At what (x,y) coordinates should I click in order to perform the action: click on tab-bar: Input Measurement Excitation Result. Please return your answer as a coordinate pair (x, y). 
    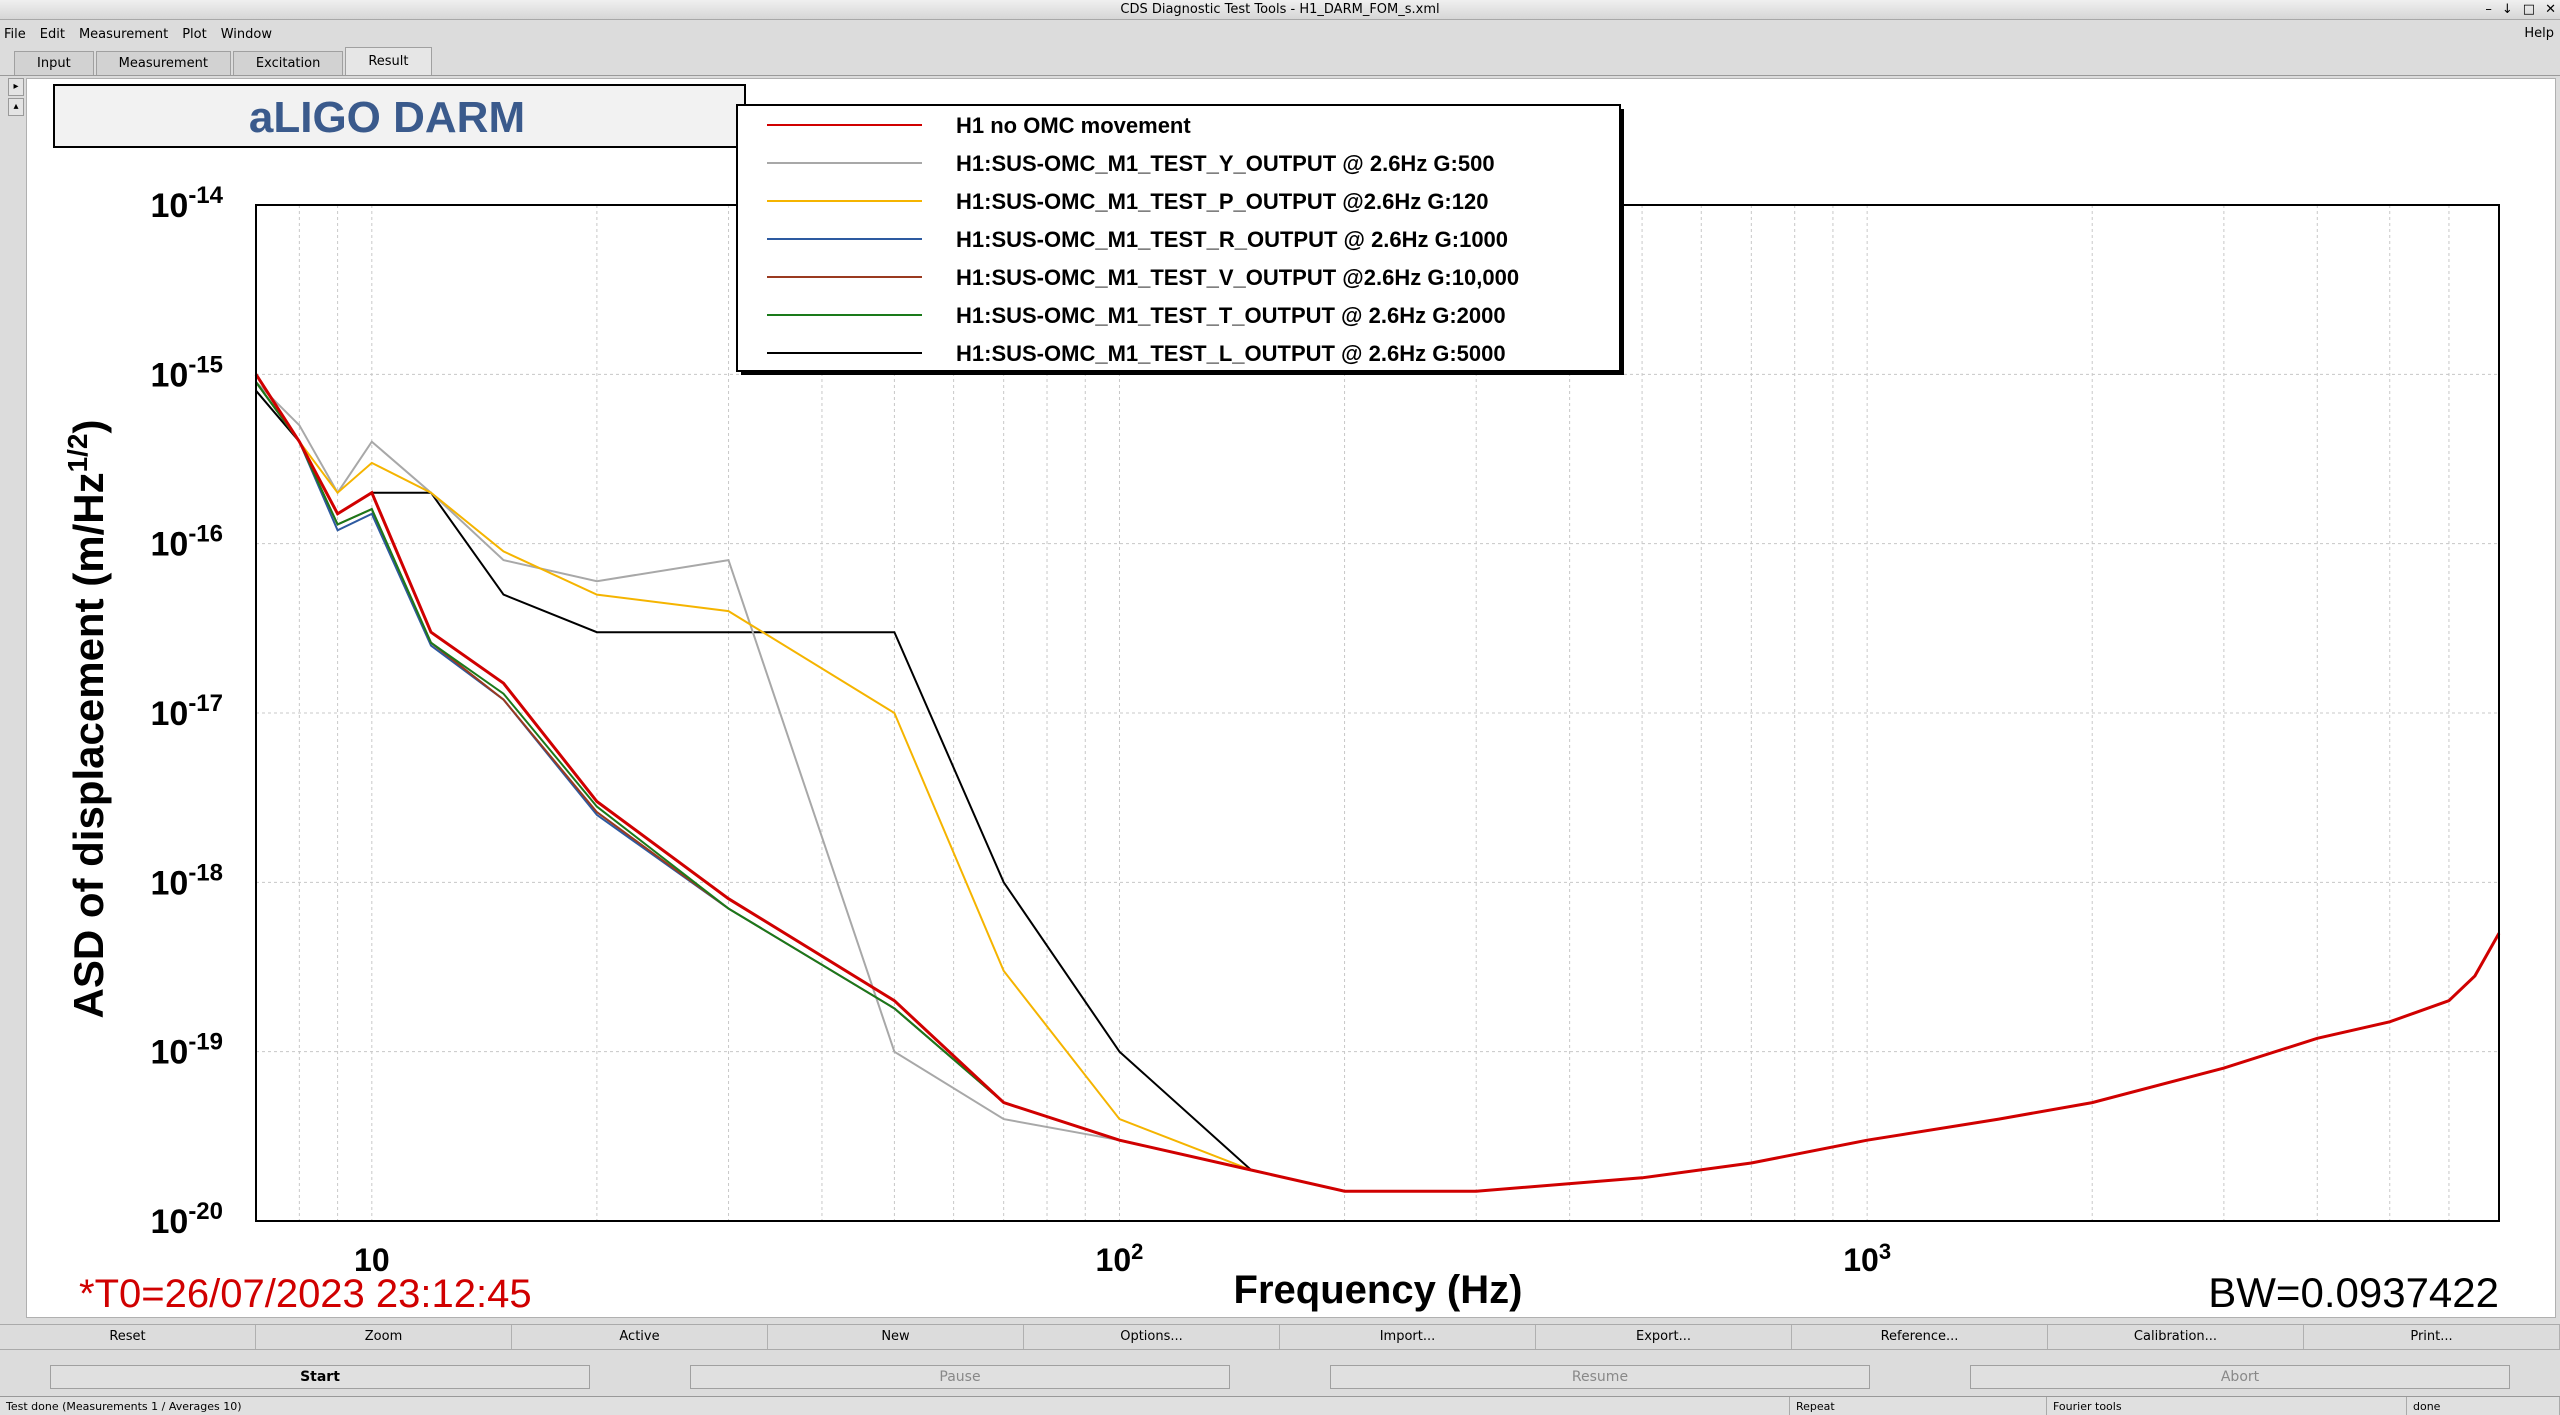
    Looking at the image, I should click on (1280, 61).